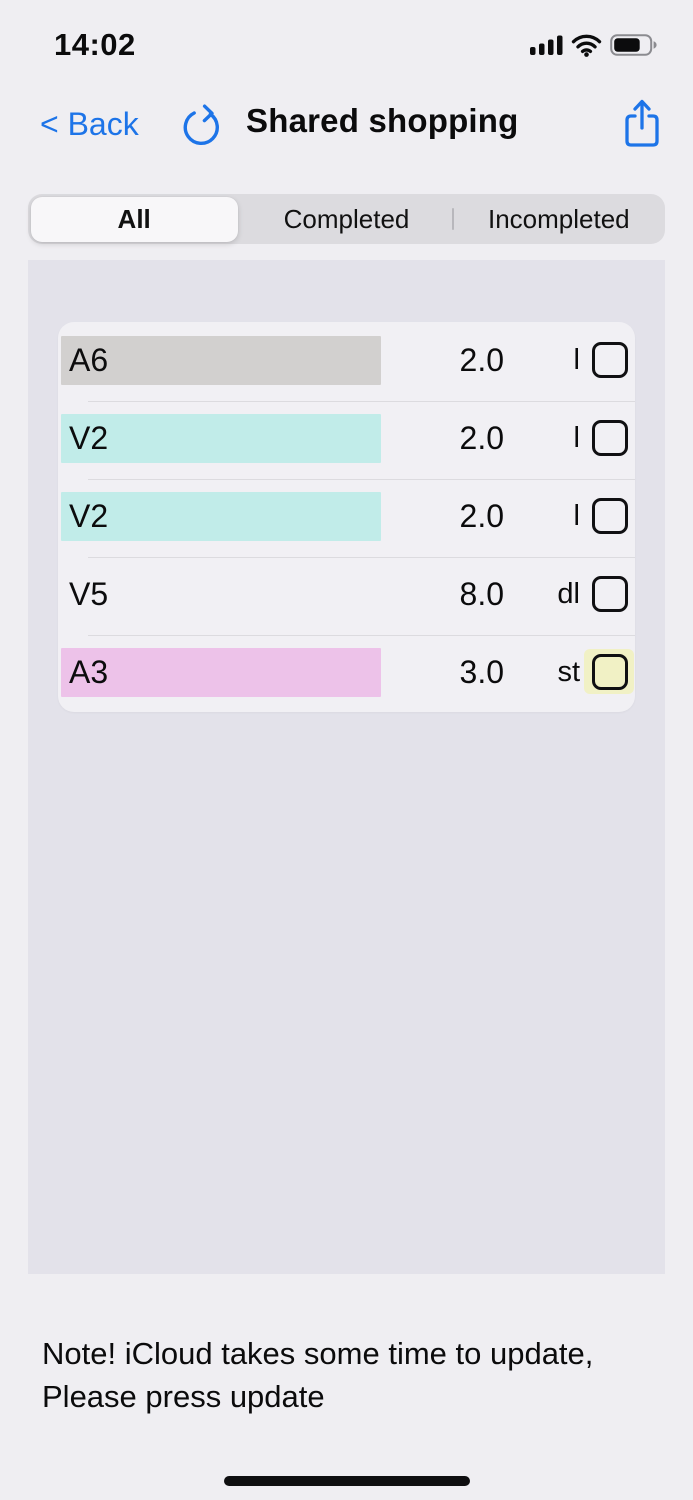  I want to click on segment-thumb, so click(134, 219).